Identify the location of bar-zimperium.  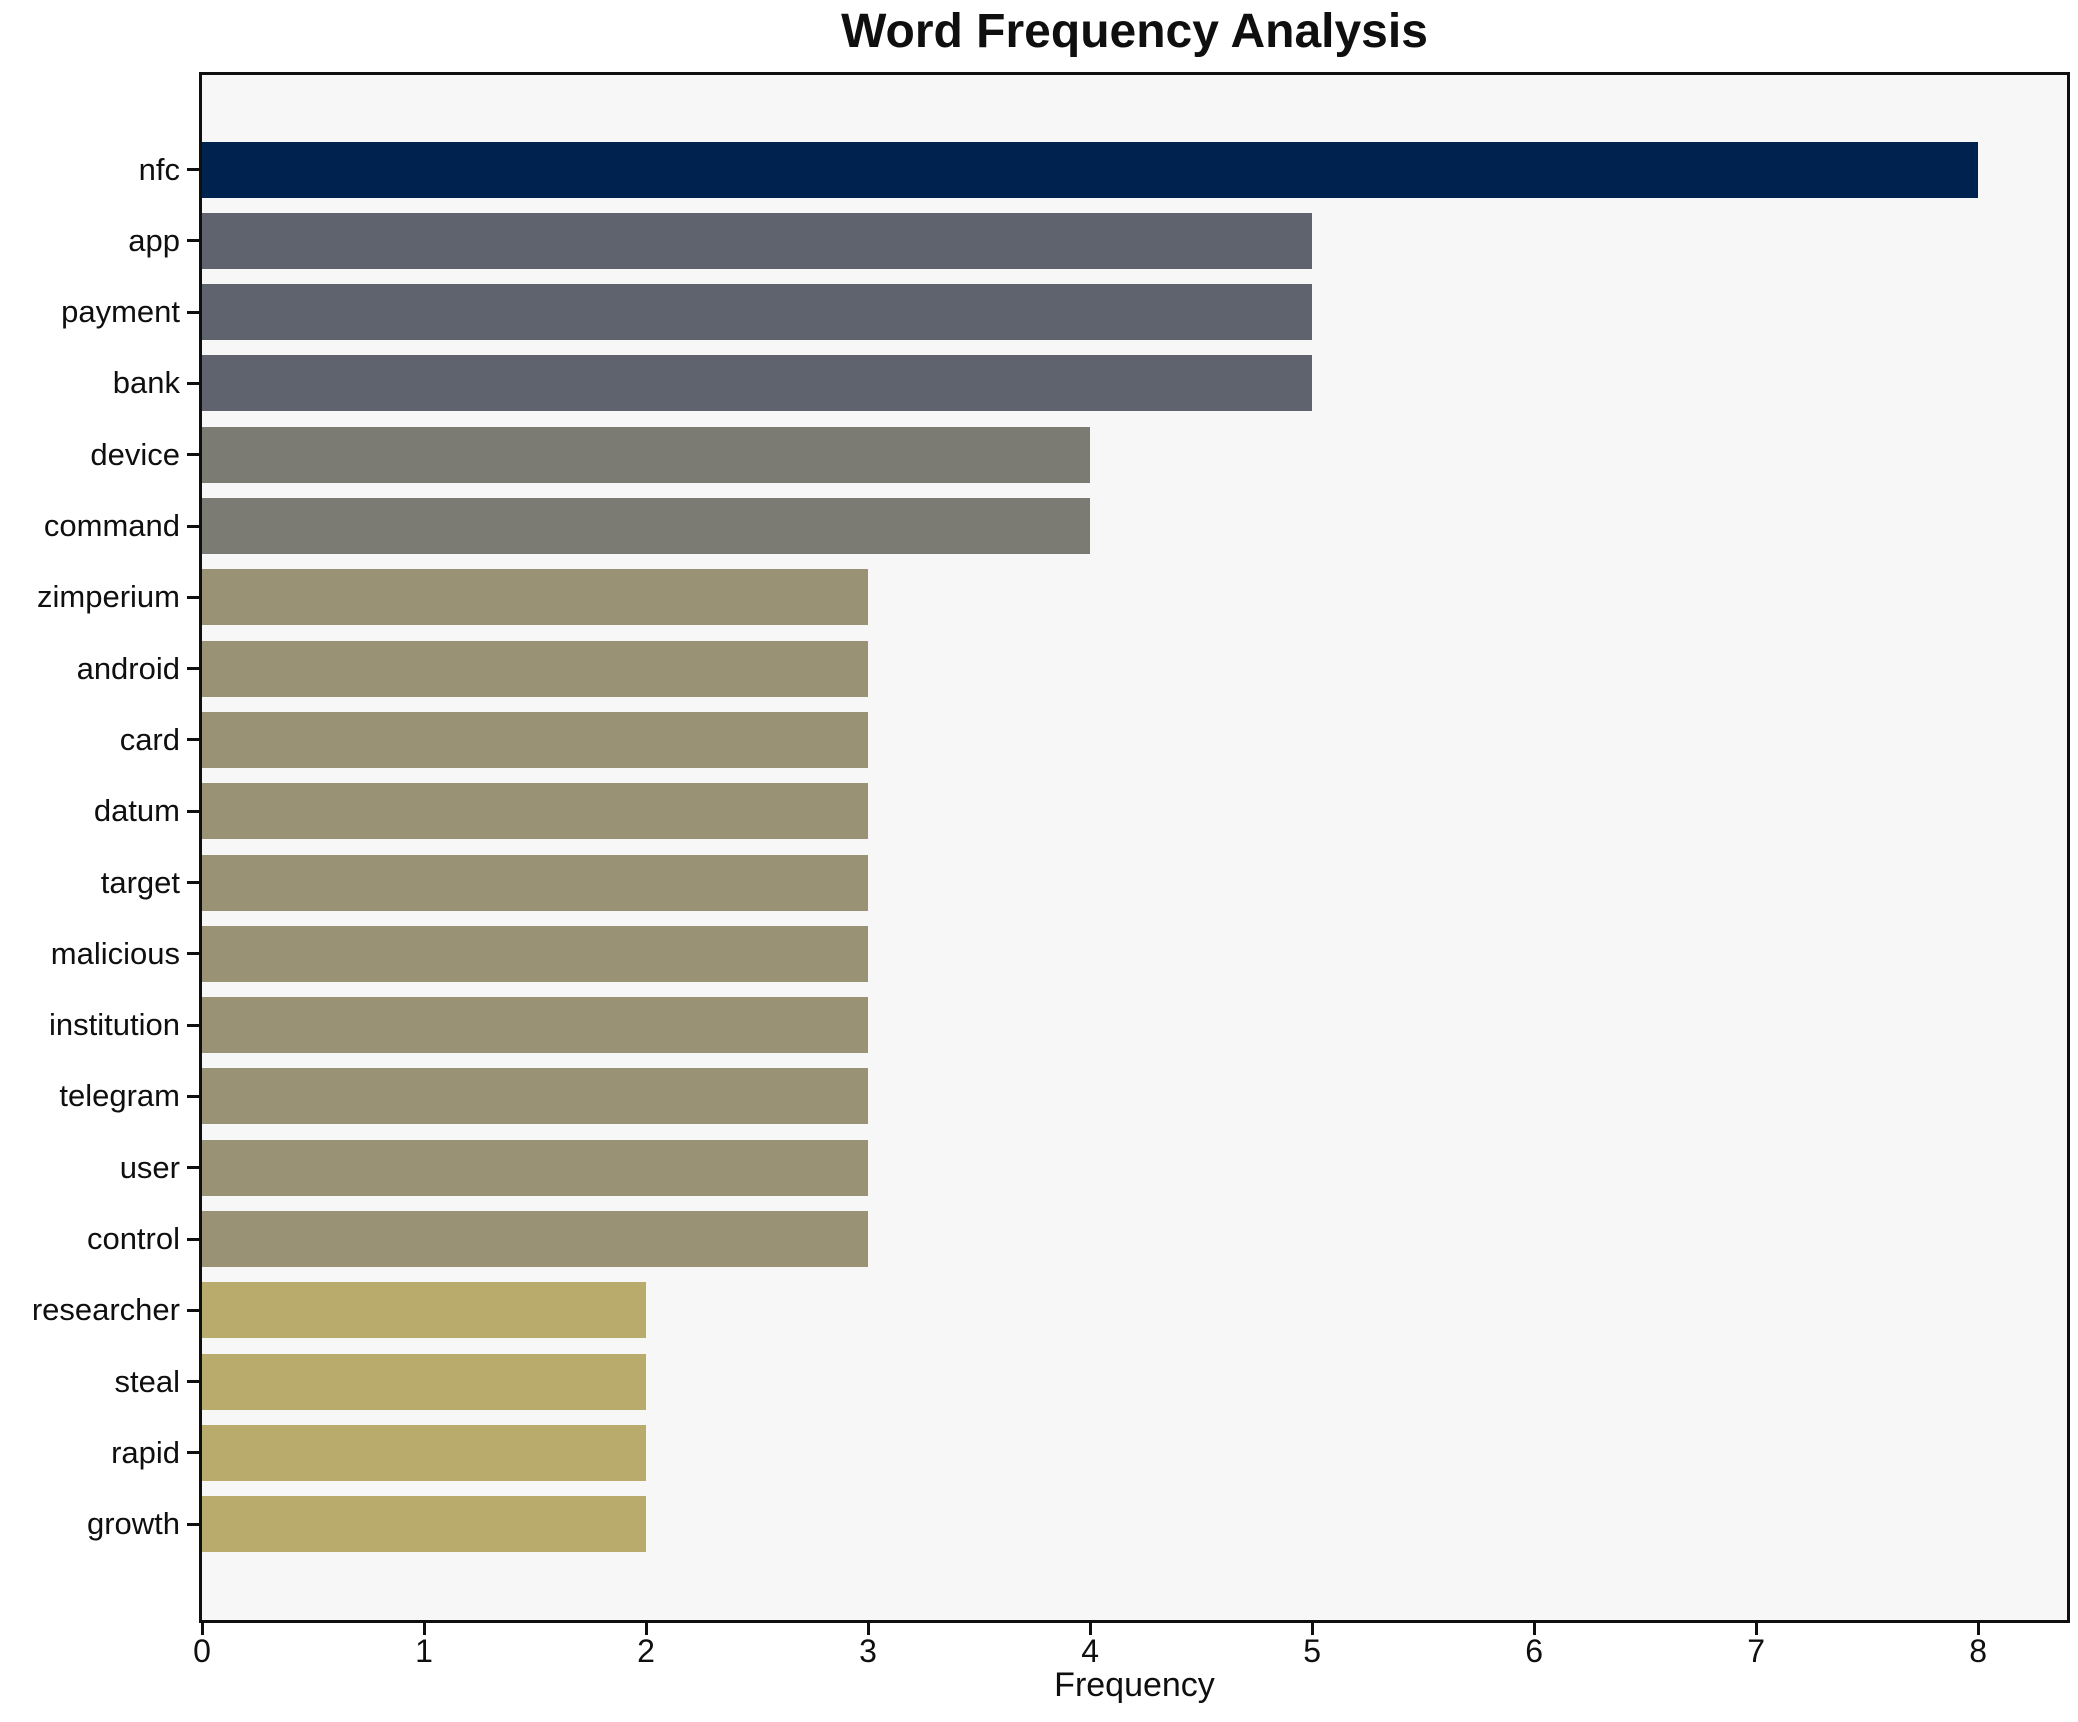
(535, 597).